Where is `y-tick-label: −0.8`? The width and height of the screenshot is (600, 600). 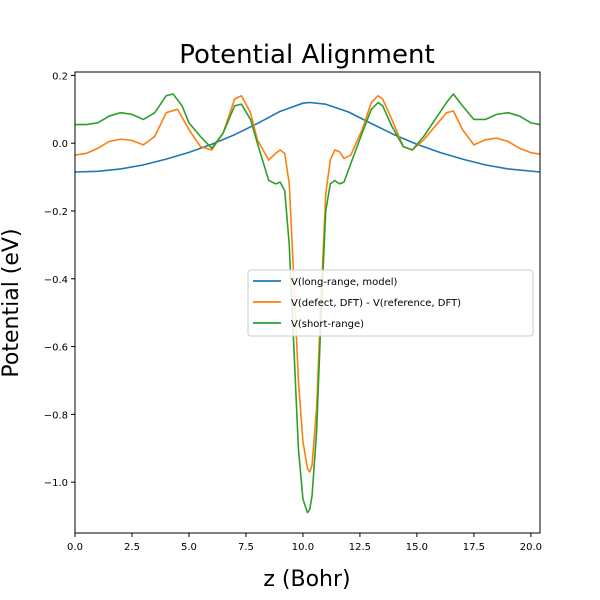
y-tick-label: −0.8 is located at coordinates (56, 415).